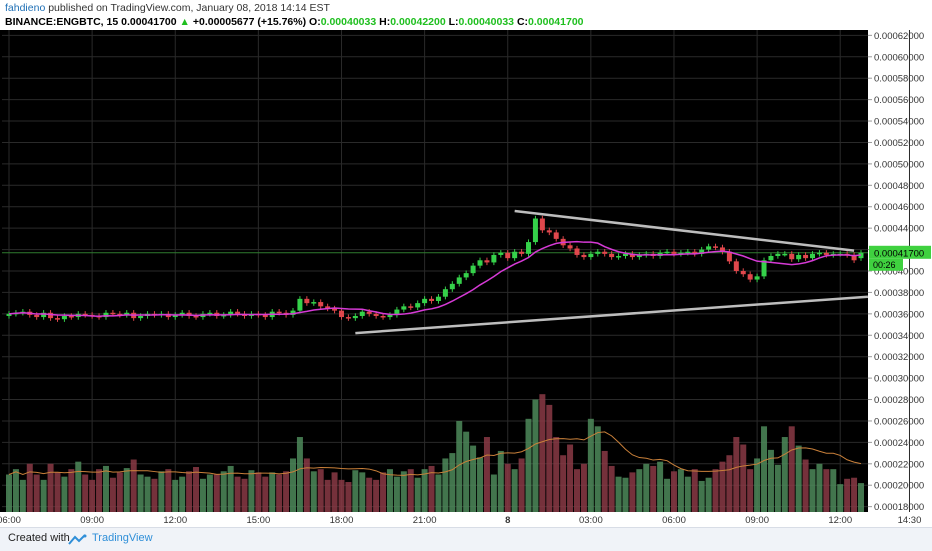 The width and height of the screenshot is (932, 551). Describe the element at coordinates (899, 421) in the screenshot. I see `y-tick-label: 0.00026000` at that location.